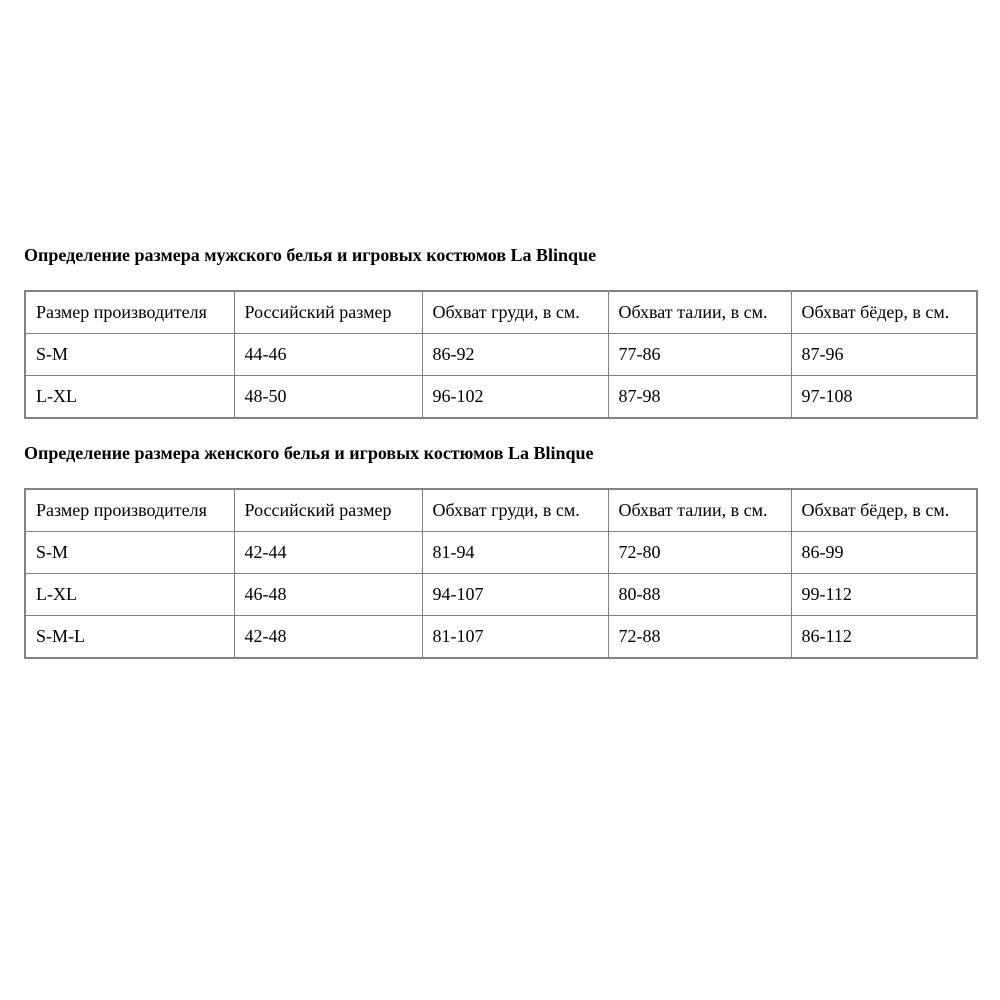 This screenshot has width=1000, height=1000. What do you see at coordinates (328, 552) in the screenshot?
I see `data-cell: 42-44` at bounding box center [328, 552].